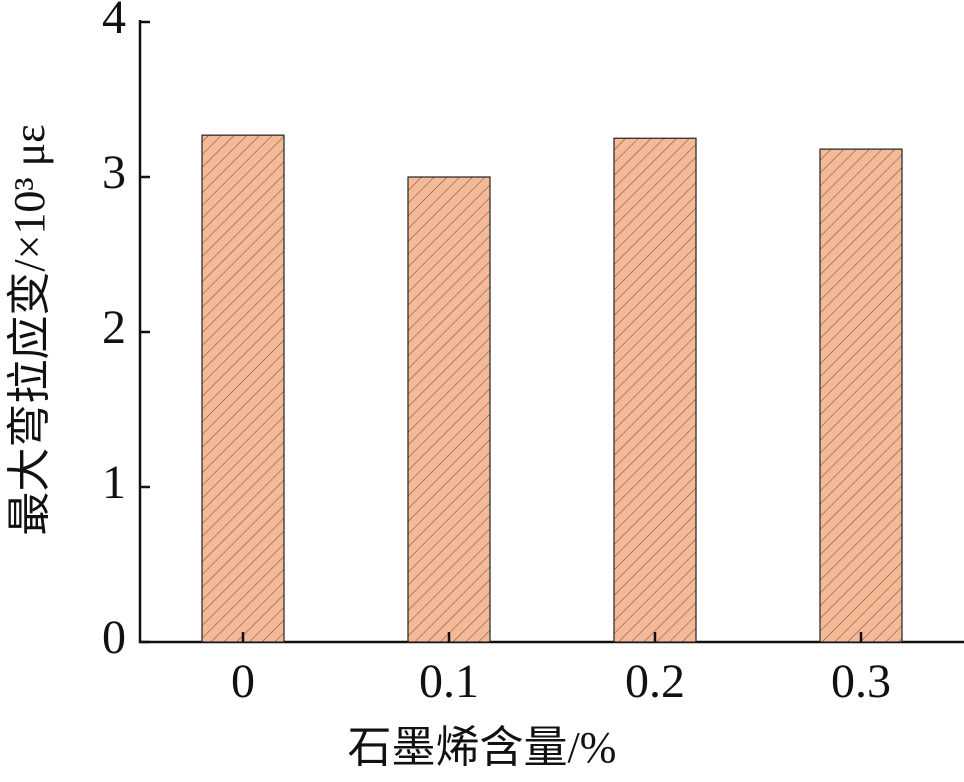  I want to click on x-axis-title: 石墨烯含量/%, so click(482, 747).